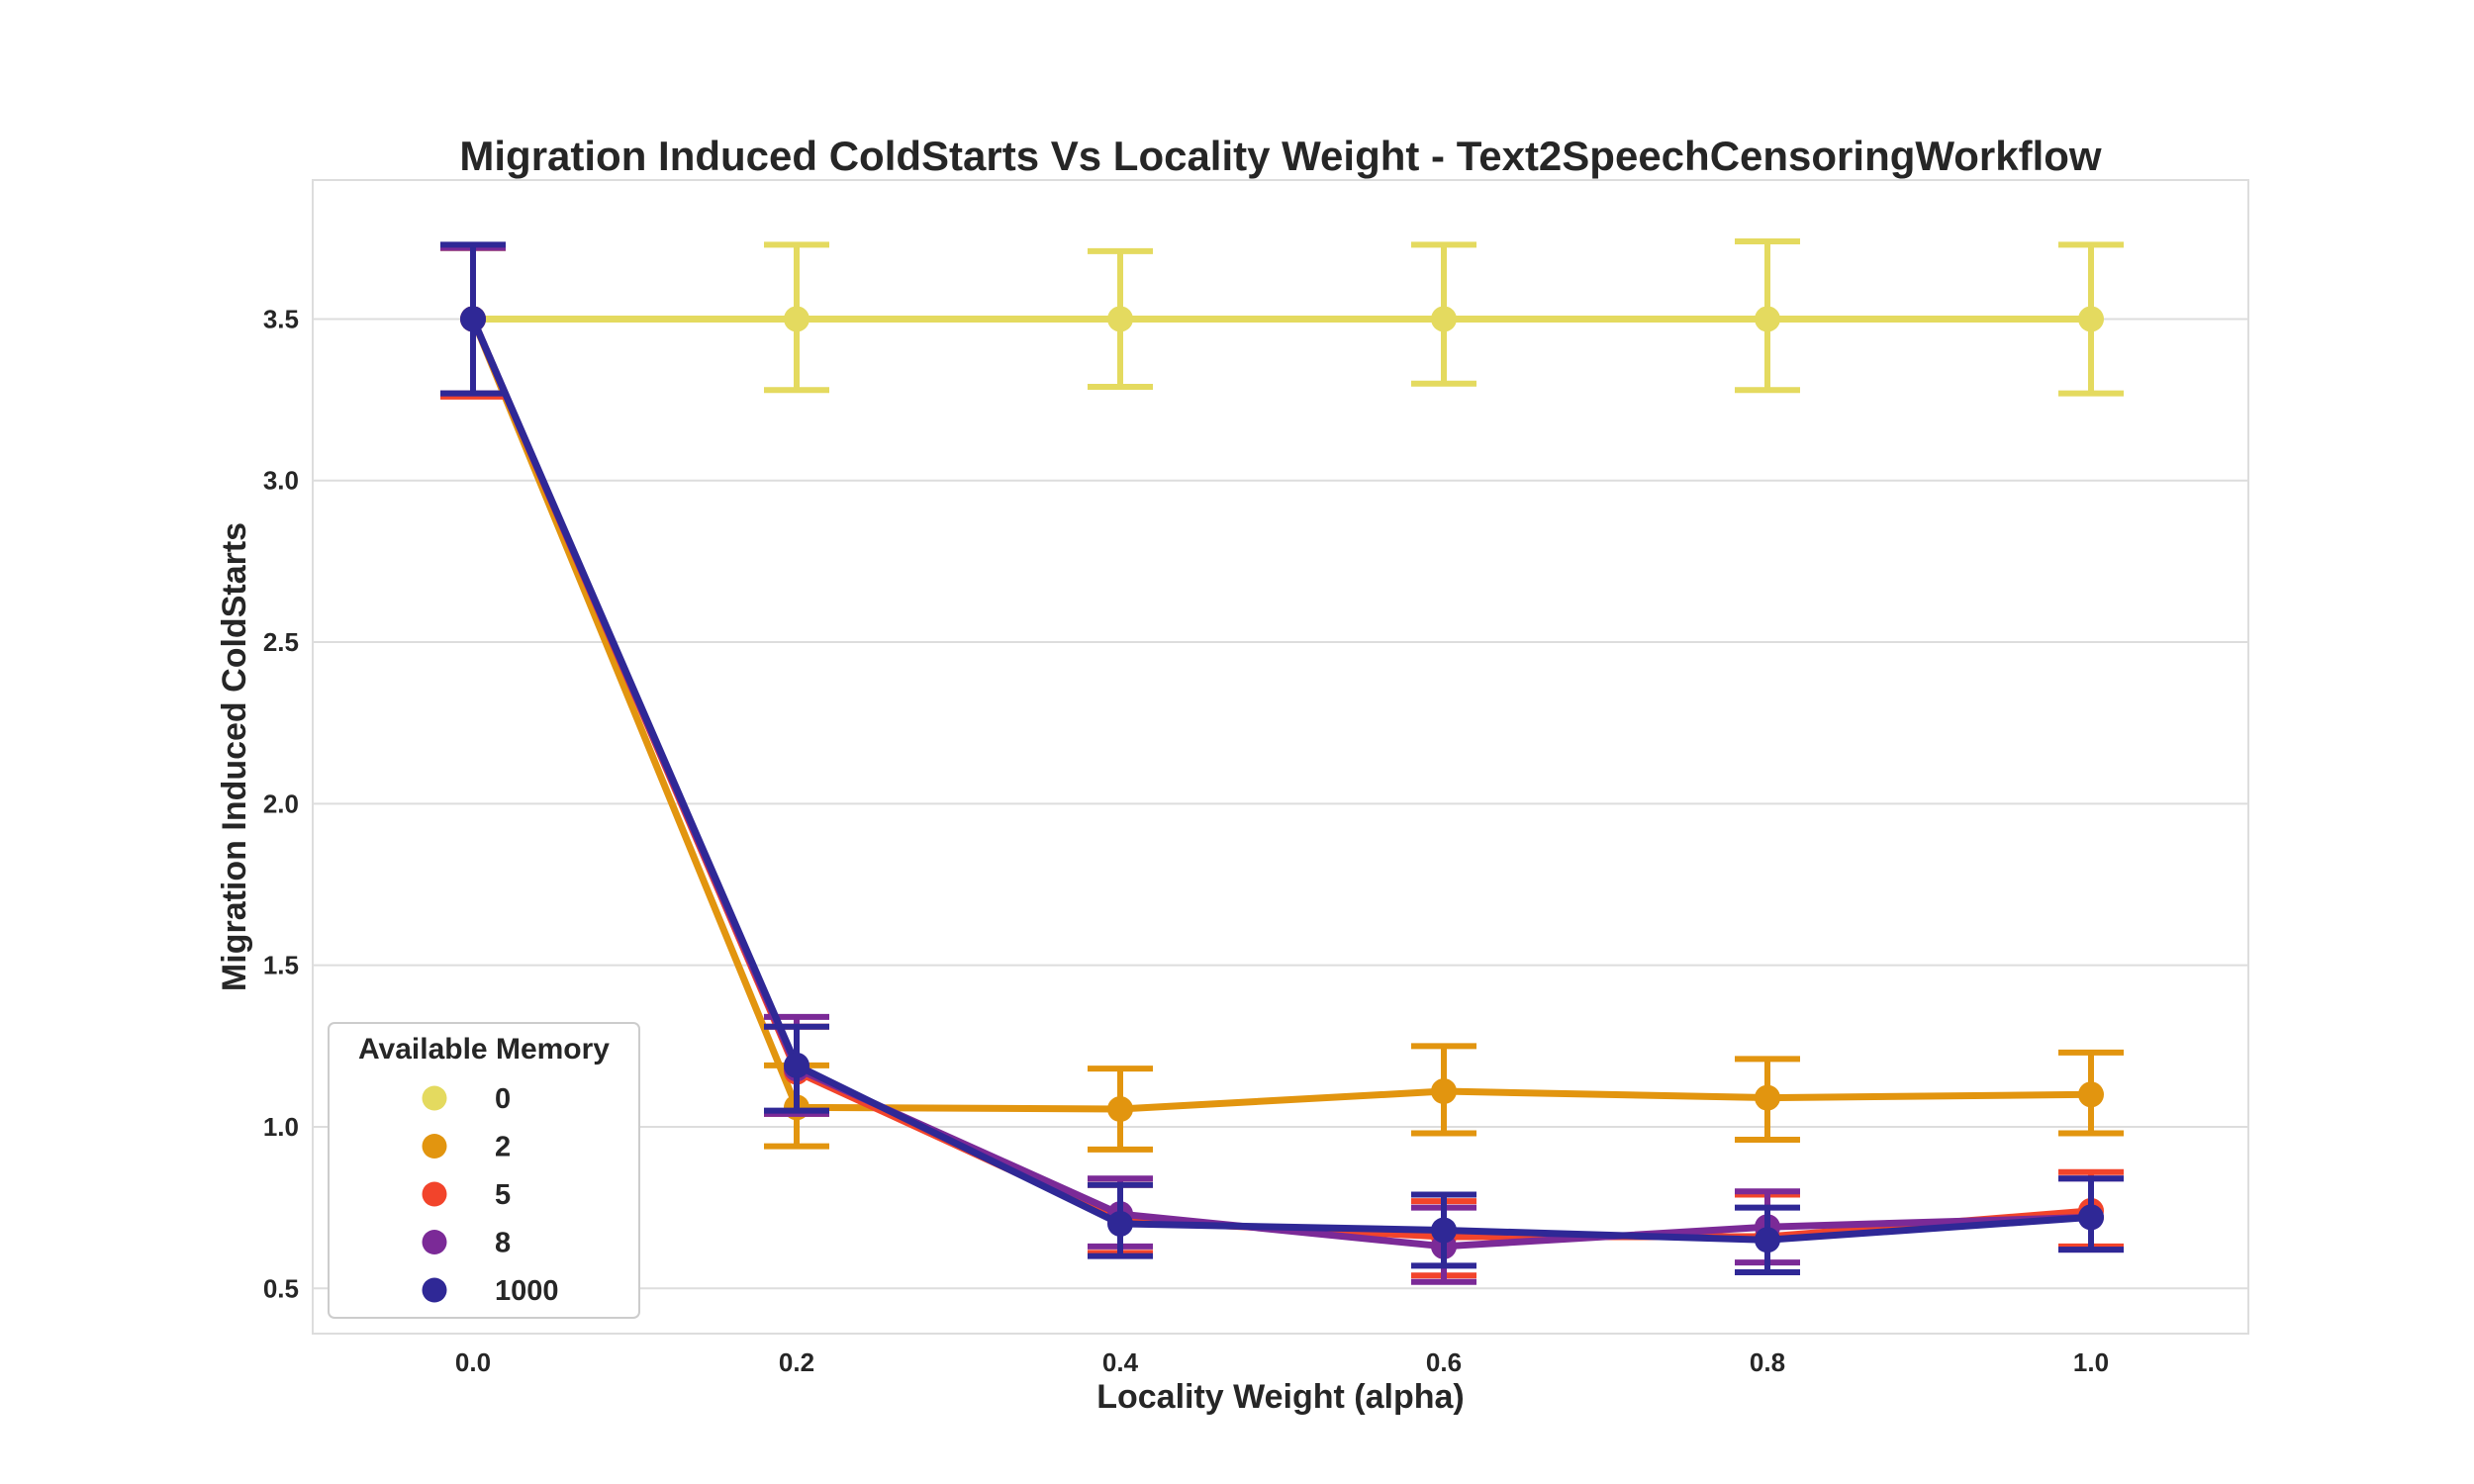 The height and width of the screenshot is (1484, 2474). What do you see at coordinates (235, 756) in the screenshot?
I see `y-axis-label: Migration Induced ColdStarts` at bounding box center [235, 756].